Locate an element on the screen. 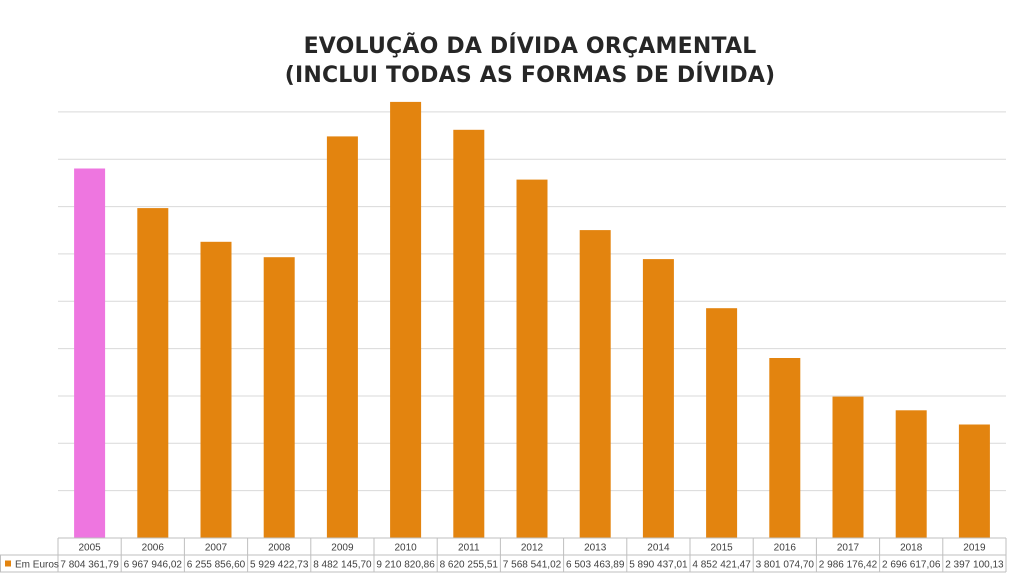 This screenshot has height=577, width=1030. bar-2007 is located at coordinates (216, 390).